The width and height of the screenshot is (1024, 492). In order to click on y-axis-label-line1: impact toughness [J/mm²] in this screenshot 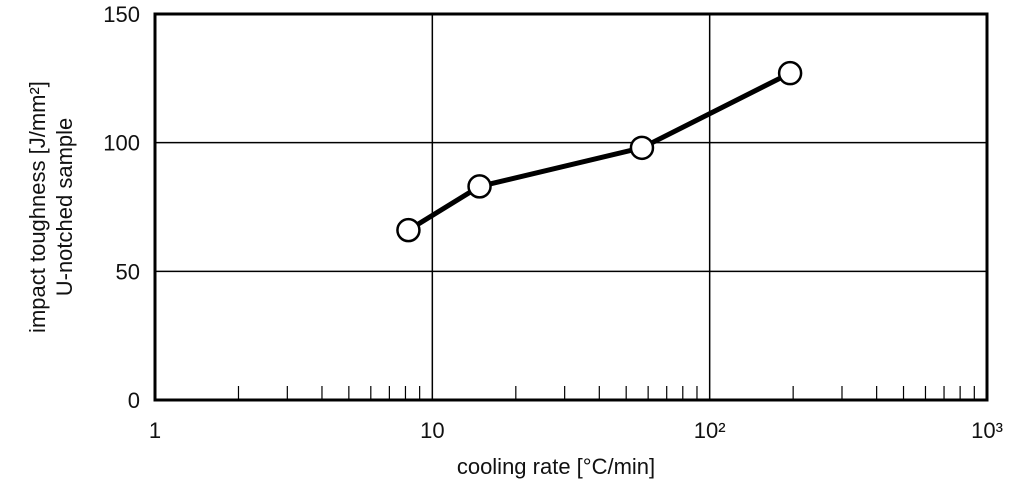, I will do `click(37, 207)`.